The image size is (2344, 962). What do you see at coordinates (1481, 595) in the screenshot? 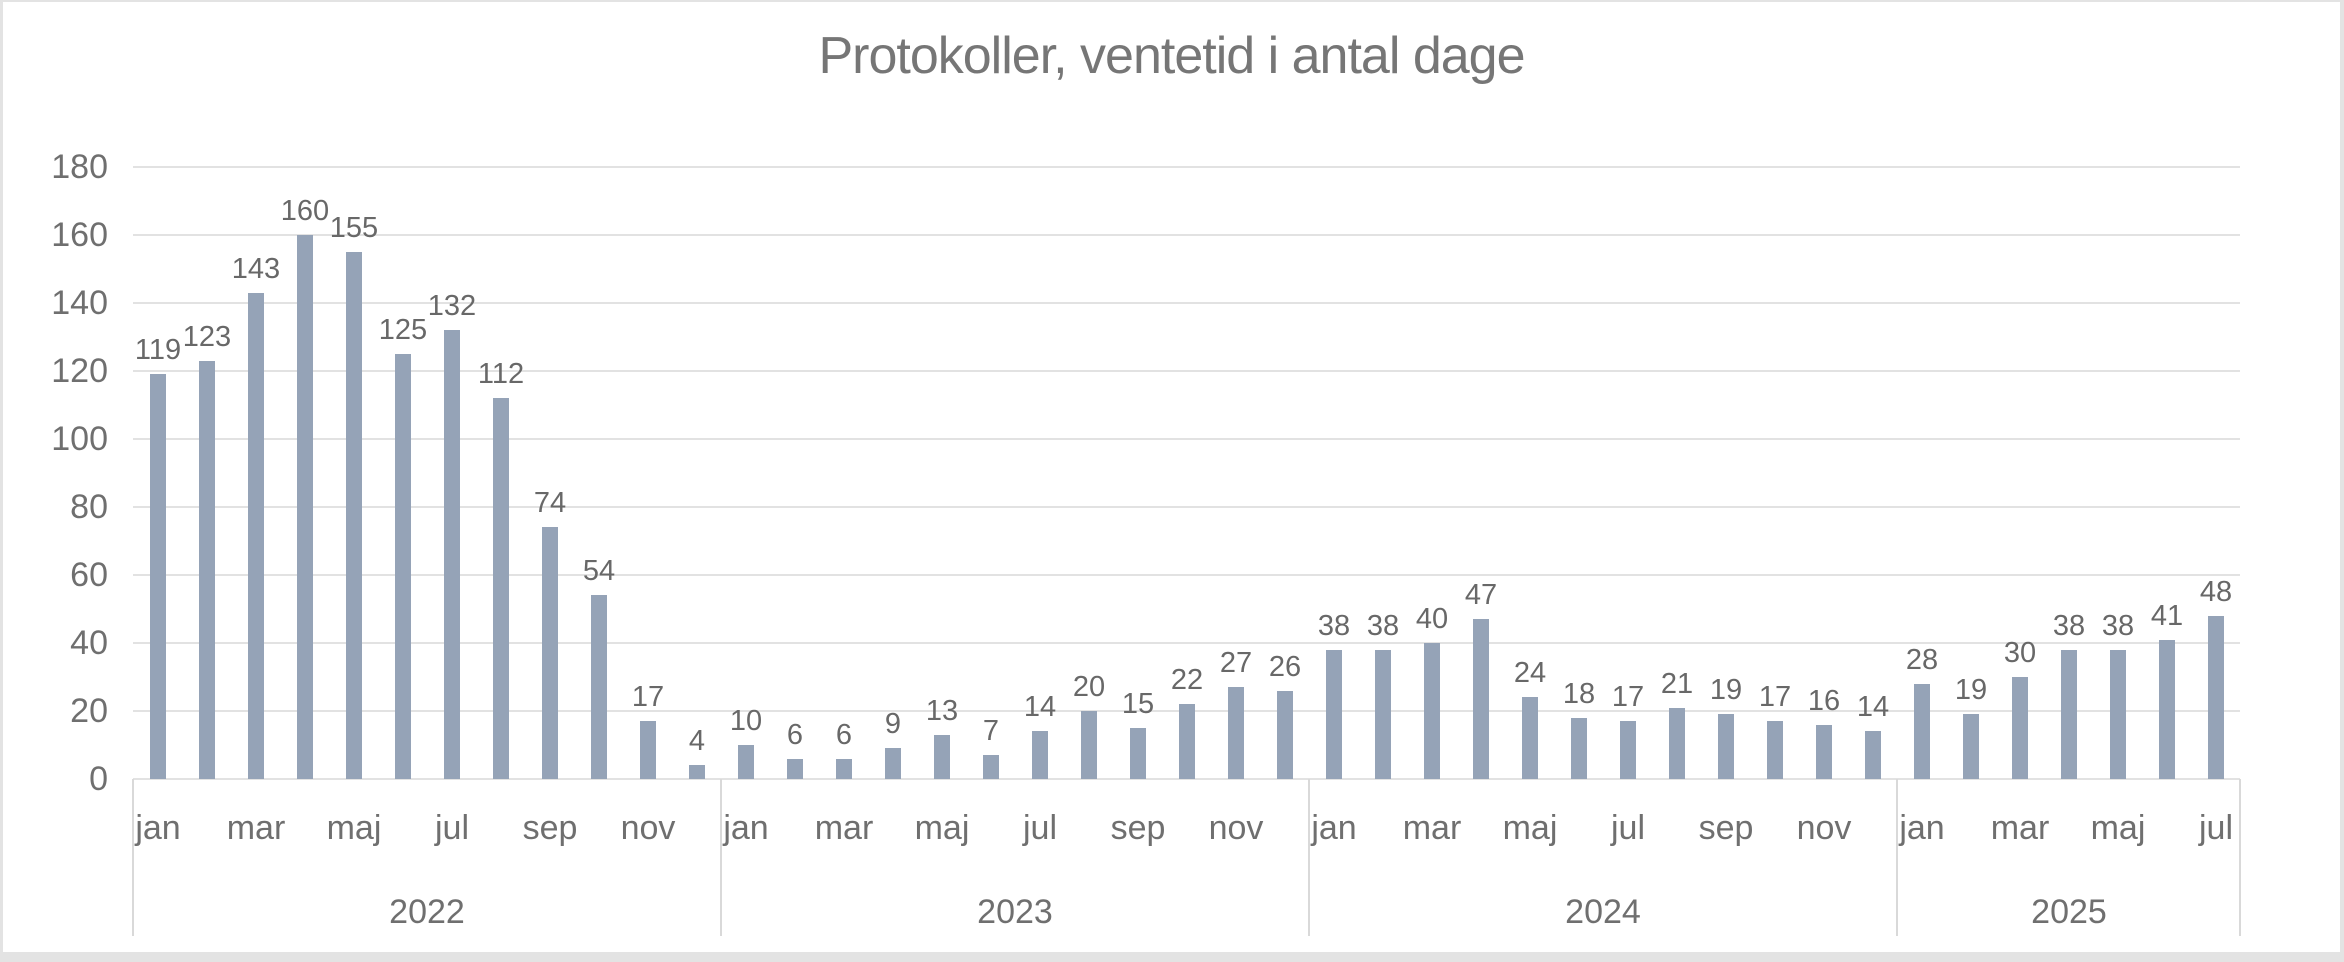
I see `bar-value-label: 47` at bounding box center [1481, 595].